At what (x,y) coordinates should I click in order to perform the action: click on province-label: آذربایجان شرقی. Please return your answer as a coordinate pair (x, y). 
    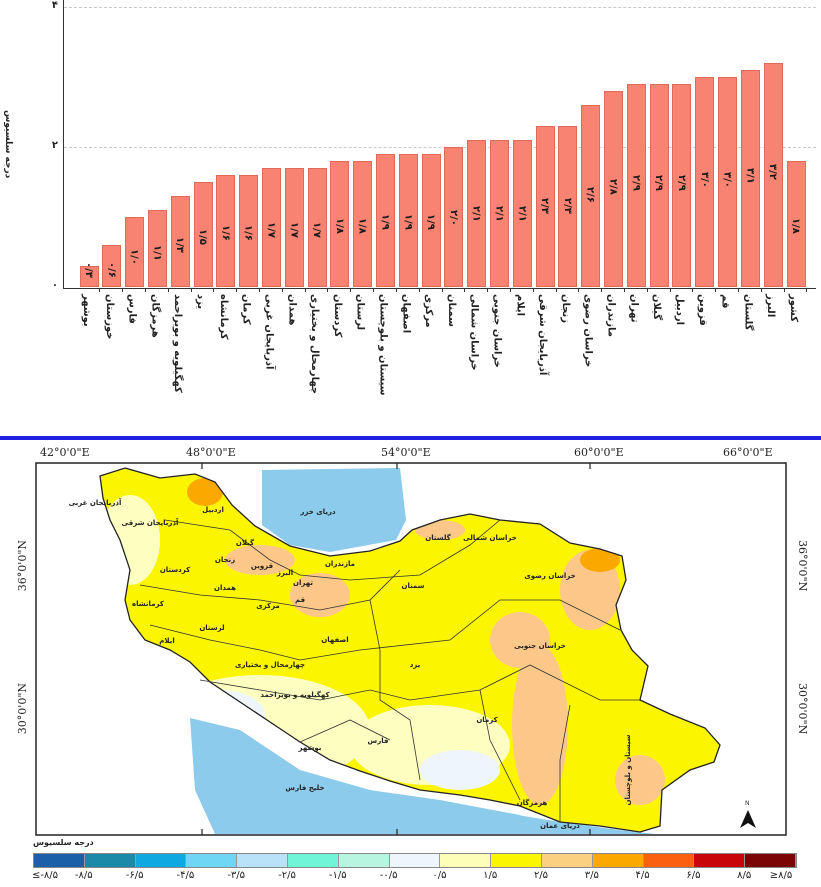
    Looking at the image, I should click on (150, 522).